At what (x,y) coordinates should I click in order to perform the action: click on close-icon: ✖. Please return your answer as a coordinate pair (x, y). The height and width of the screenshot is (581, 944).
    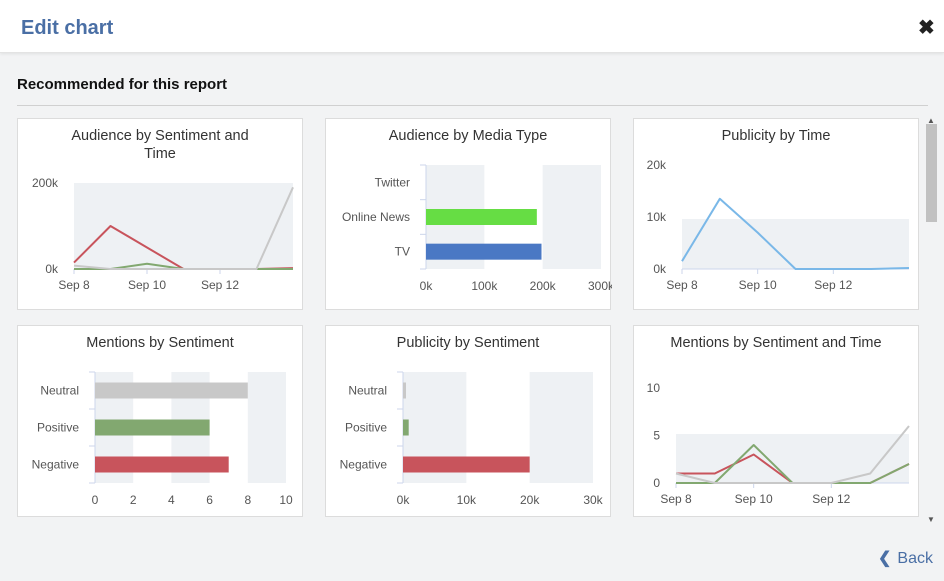
    Looking at the image, I should click on (926, 28).